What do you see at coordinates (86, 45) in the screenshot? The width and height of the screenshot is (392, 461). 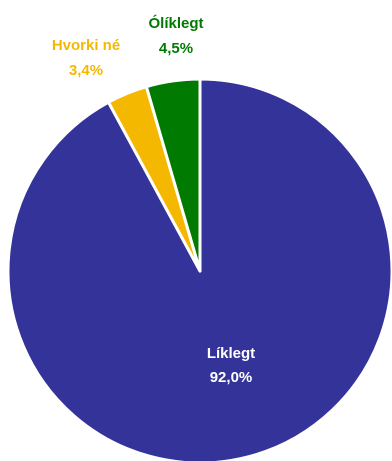 I see `slice-category-label-2: Hvorki né` at bounding box center [86, 45].